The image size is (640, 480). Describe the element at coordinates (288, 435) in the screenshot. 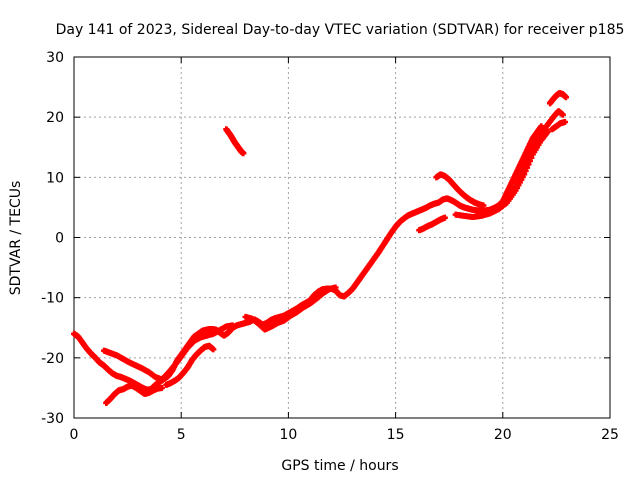

I see `x-tick-label: 10` at that location.